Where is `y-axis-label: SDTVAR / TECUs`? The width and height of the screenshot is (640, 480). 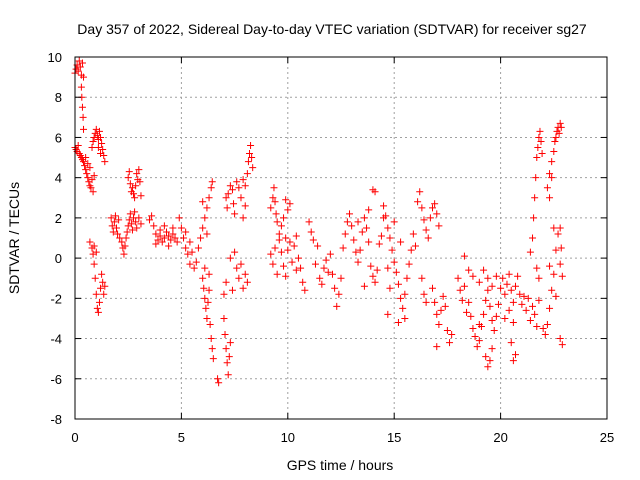 y-axis-label: SDTVAR / TECUs is located at coordinates (14, 238).